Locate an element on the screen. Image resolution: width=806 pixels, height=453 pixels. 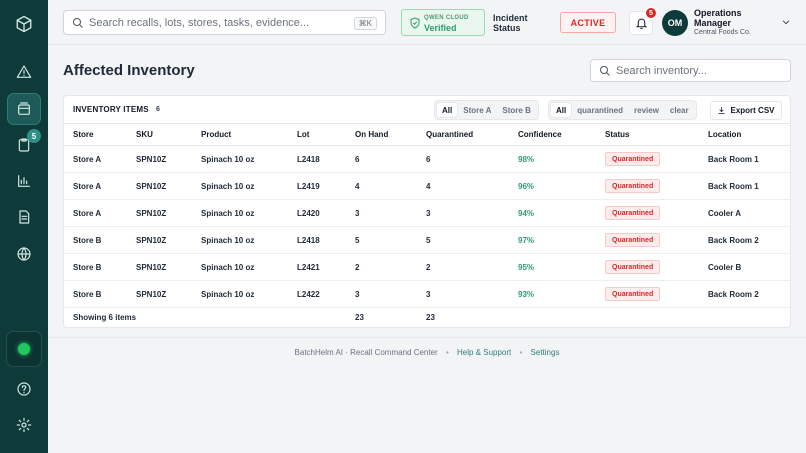
sidebar-item-inventory is located at coordinates (24, 109).